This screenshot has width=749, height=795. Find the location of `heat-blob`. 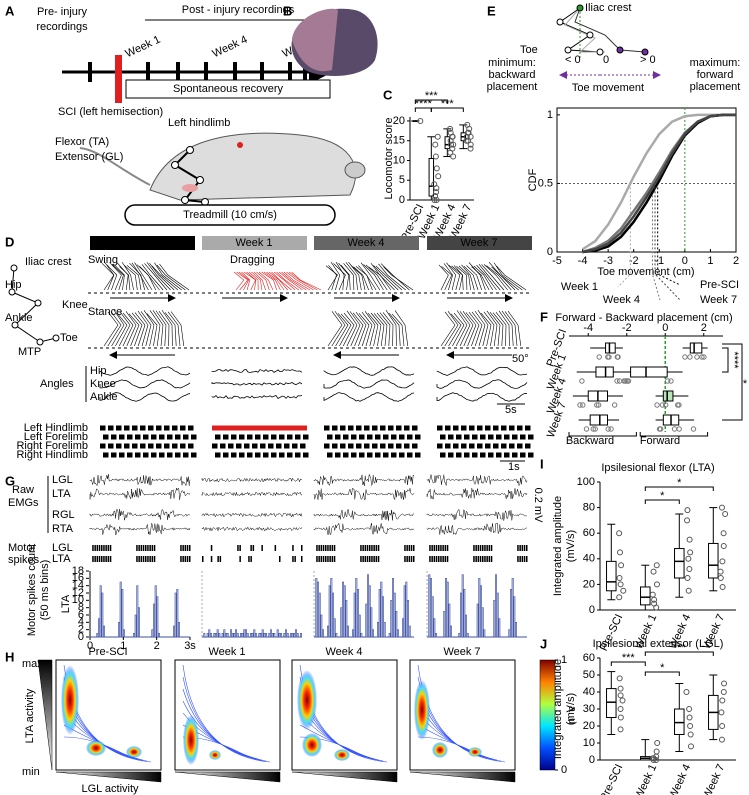

heat-blob is located at coordinates (70, 700).